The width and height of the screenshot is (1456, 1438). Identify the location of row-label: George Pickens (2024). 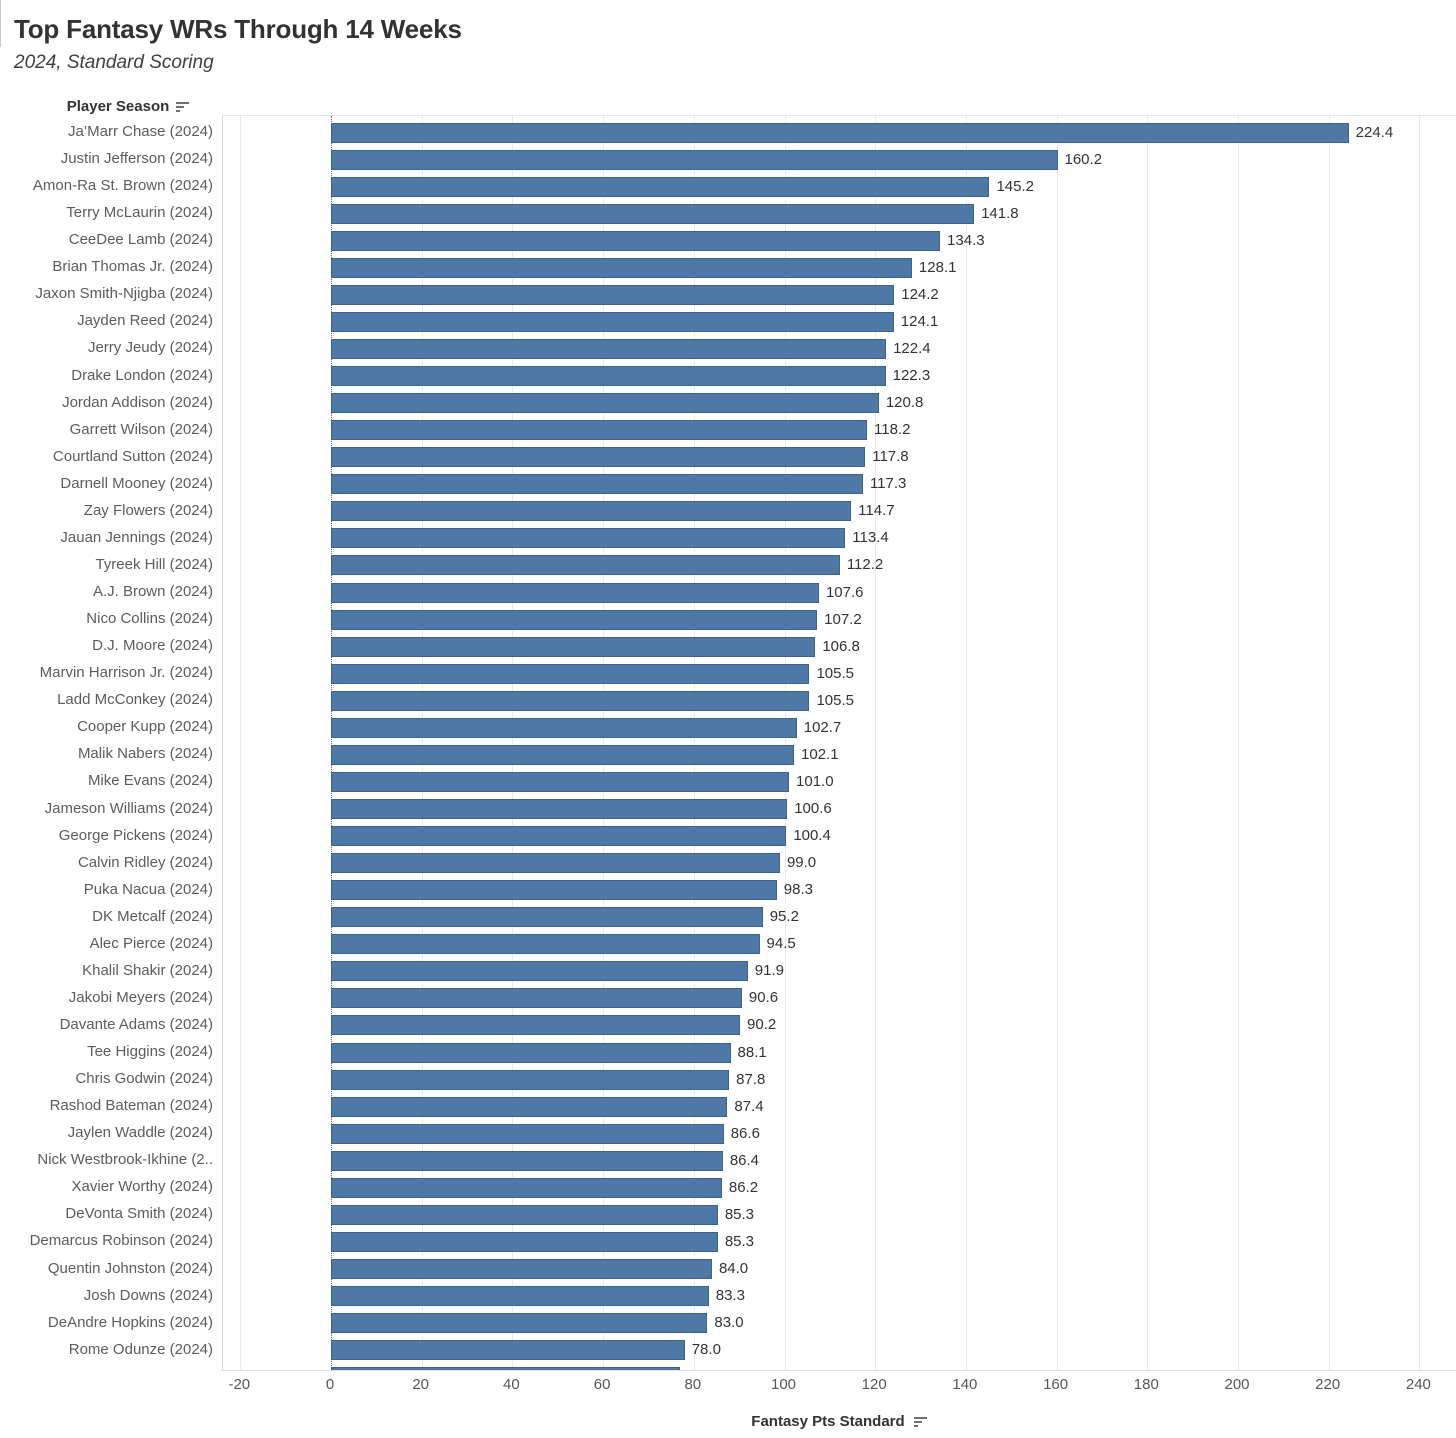
(135, 835).